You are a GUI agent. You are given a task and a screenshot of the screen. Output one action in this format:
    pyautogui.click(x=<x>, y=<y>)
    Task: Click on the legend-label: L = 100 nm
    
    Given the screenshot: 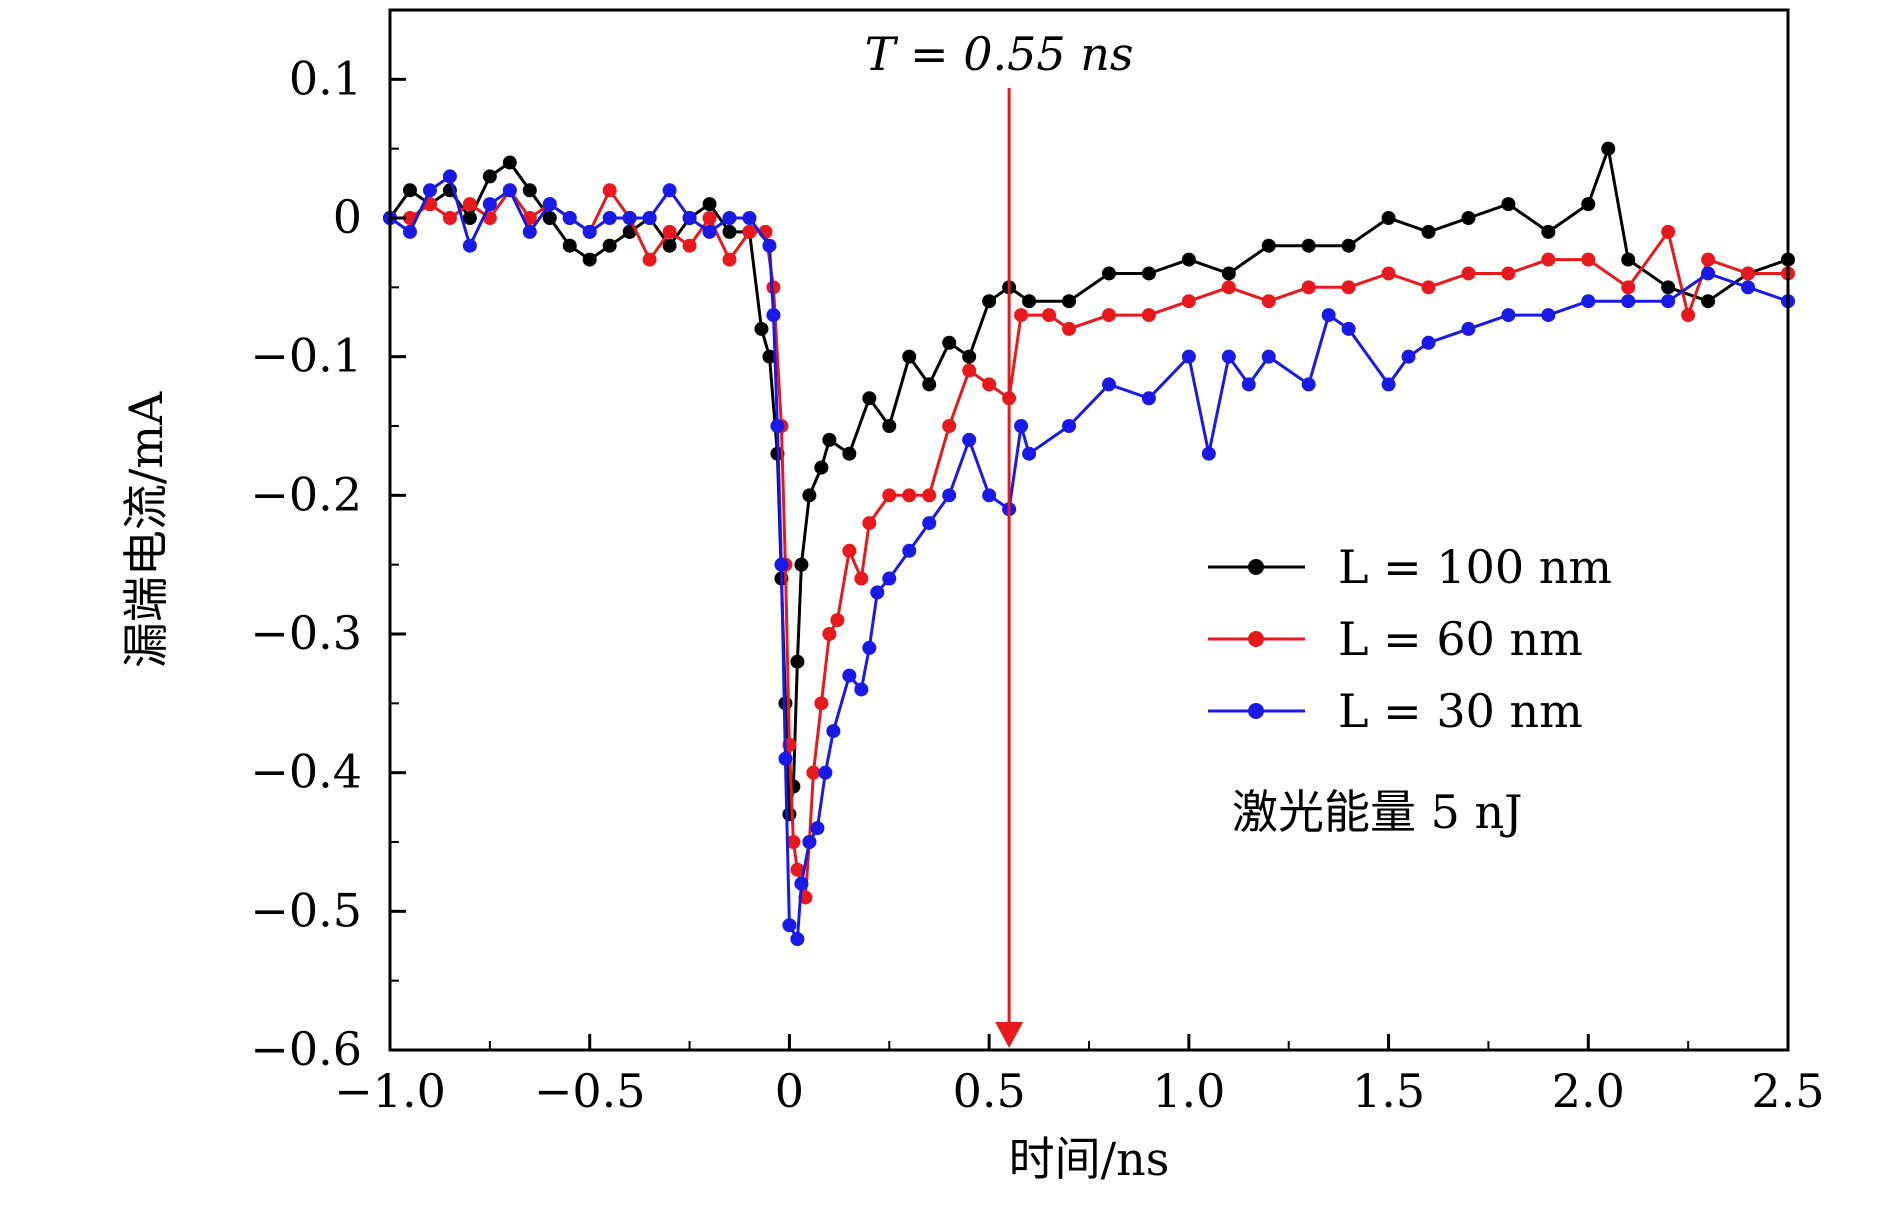 What is the action you would take?
    pyautogui.click(x=1475, y=567)
    